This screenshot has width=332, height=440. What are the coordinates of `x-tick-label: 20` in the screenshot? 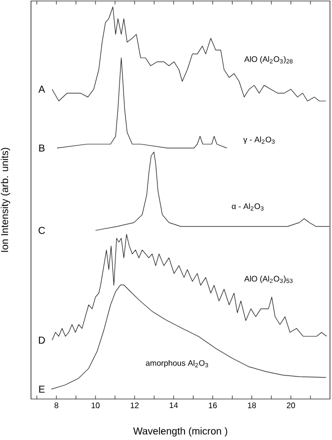 It's located at (291, 405).